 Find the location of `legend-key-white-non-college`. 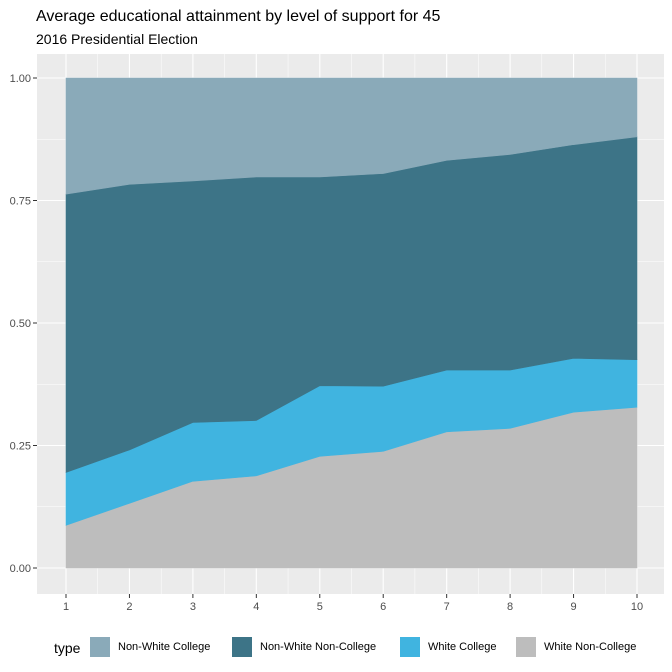

legend-key-white-non-college is located at coordinates (526, 647).